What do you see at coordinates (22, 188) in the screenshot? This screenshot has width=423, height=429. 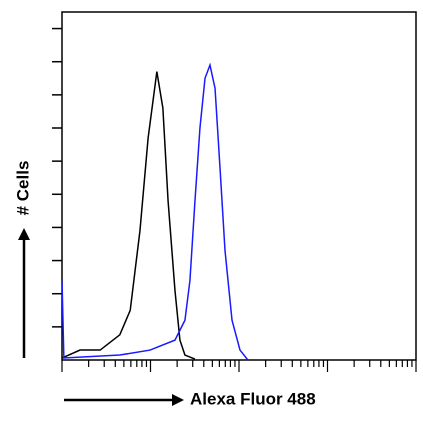 I see `y-axis-label: # Cells` at bounding box center [22, 188].